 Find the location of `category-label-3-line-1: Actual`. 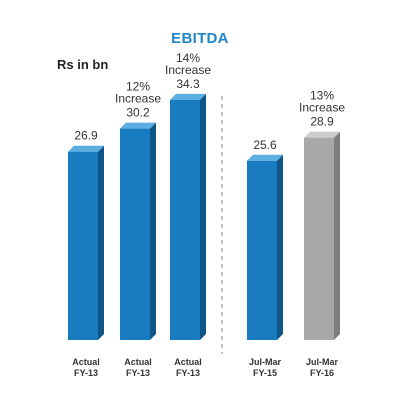

category-label-3-line-1: Actual is located at coordinates (188, 362).